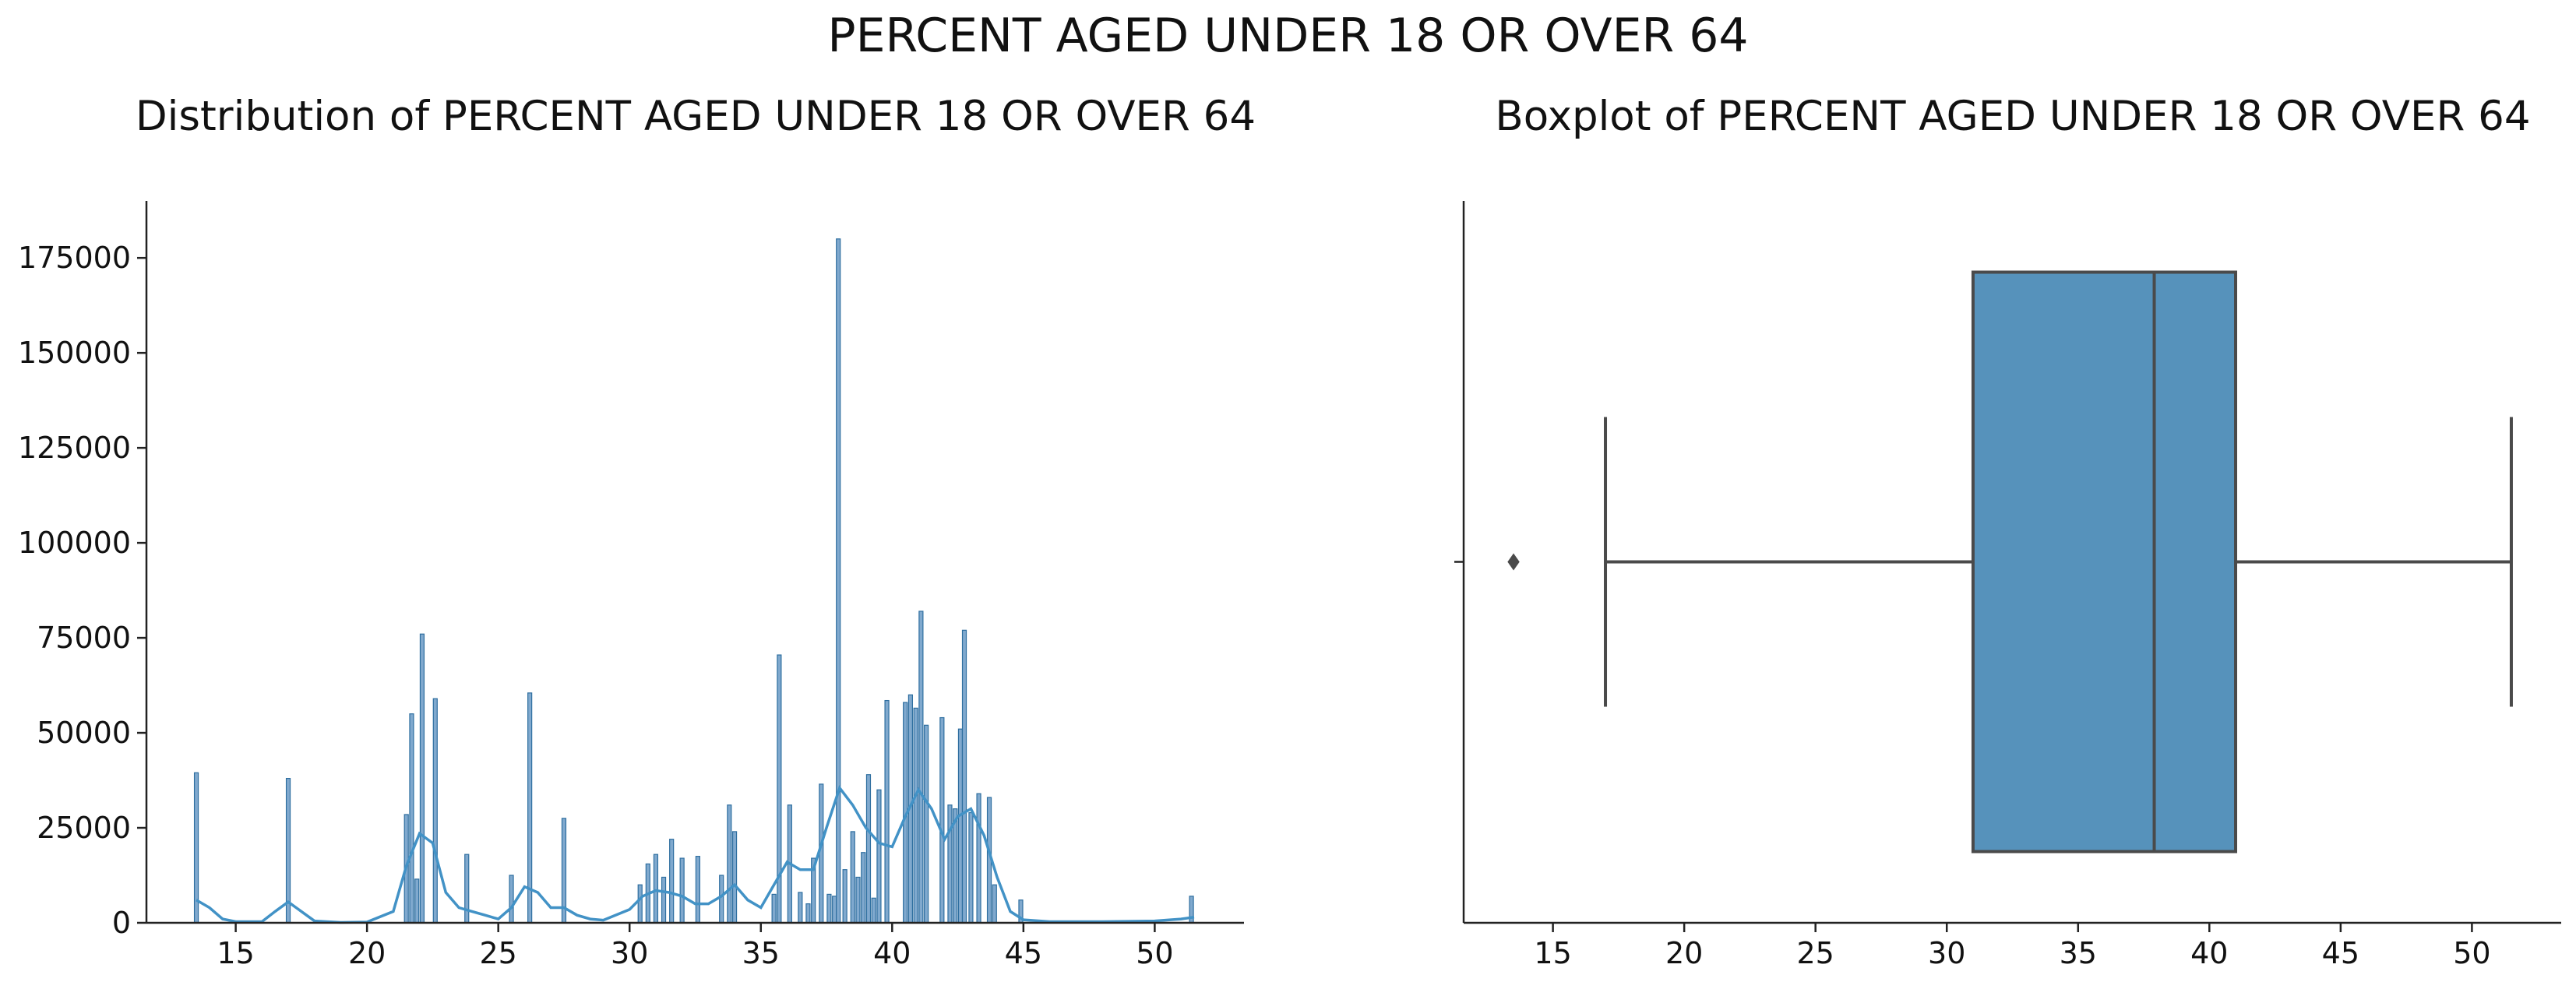 This screenshot has width=2576, height=982. What do you see at coordinates (2209, 953) in the screenshot?
I see `boxplot-x-tick-label: 40` at bounding box center [2209, 953].